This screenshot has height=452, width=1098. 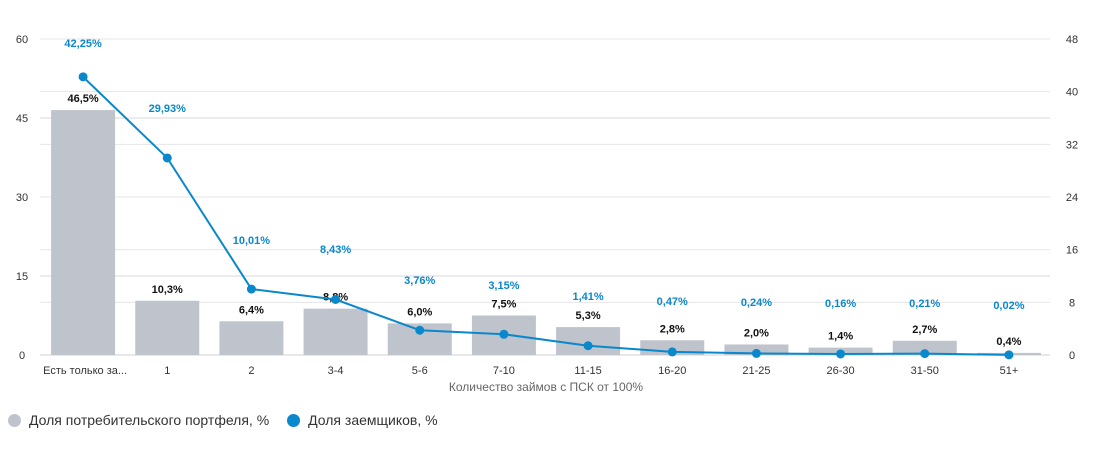 I want to click on line-data-label: 29,93%, so click(x=168, y=109).